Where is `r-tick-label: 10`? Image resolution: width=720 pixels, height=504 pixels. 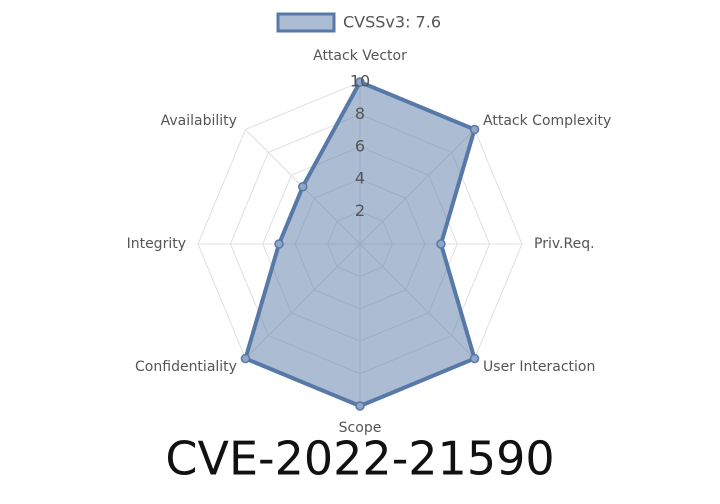
r-tick-label: 10 is located at coordinates (360, 81).